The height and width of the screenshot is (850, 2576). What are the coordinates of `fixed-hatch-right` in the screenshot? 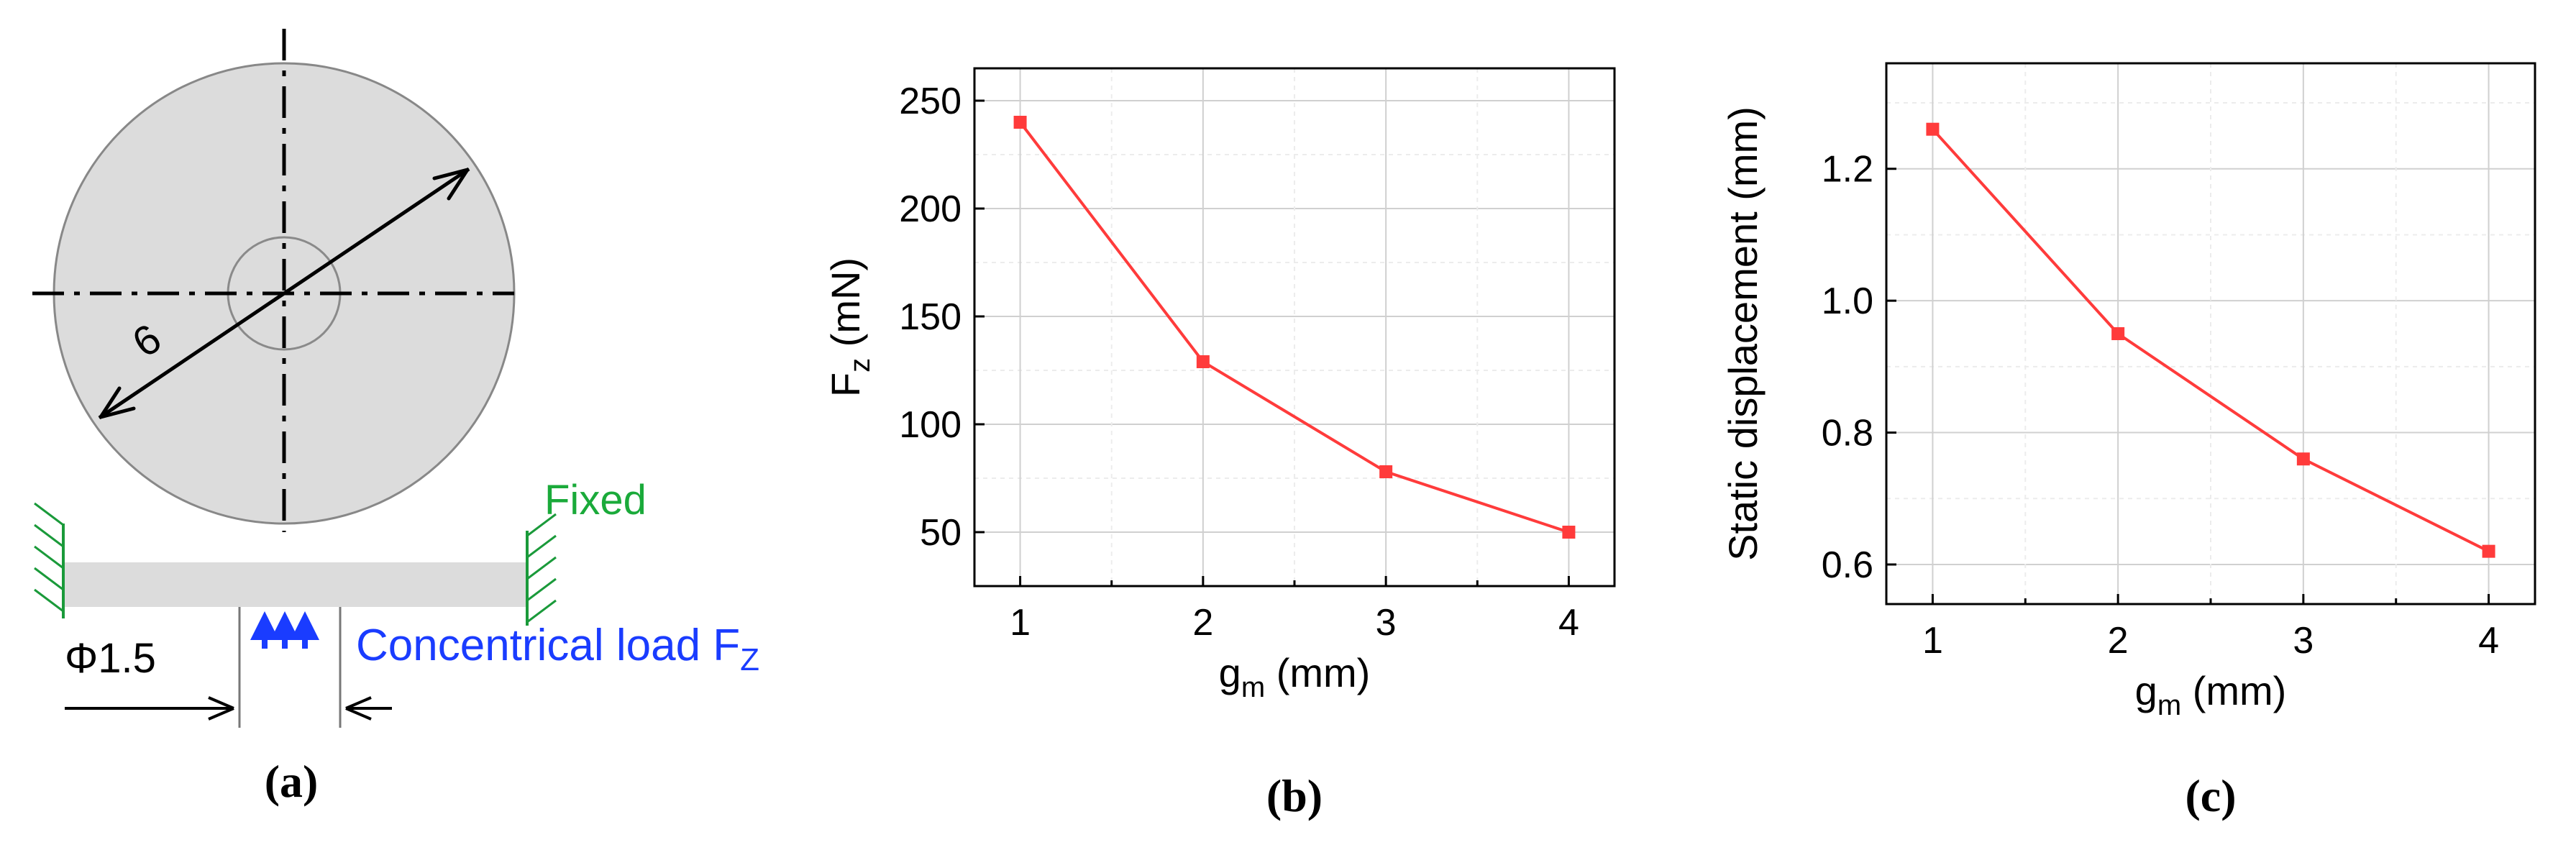 It's located at (541, 568).